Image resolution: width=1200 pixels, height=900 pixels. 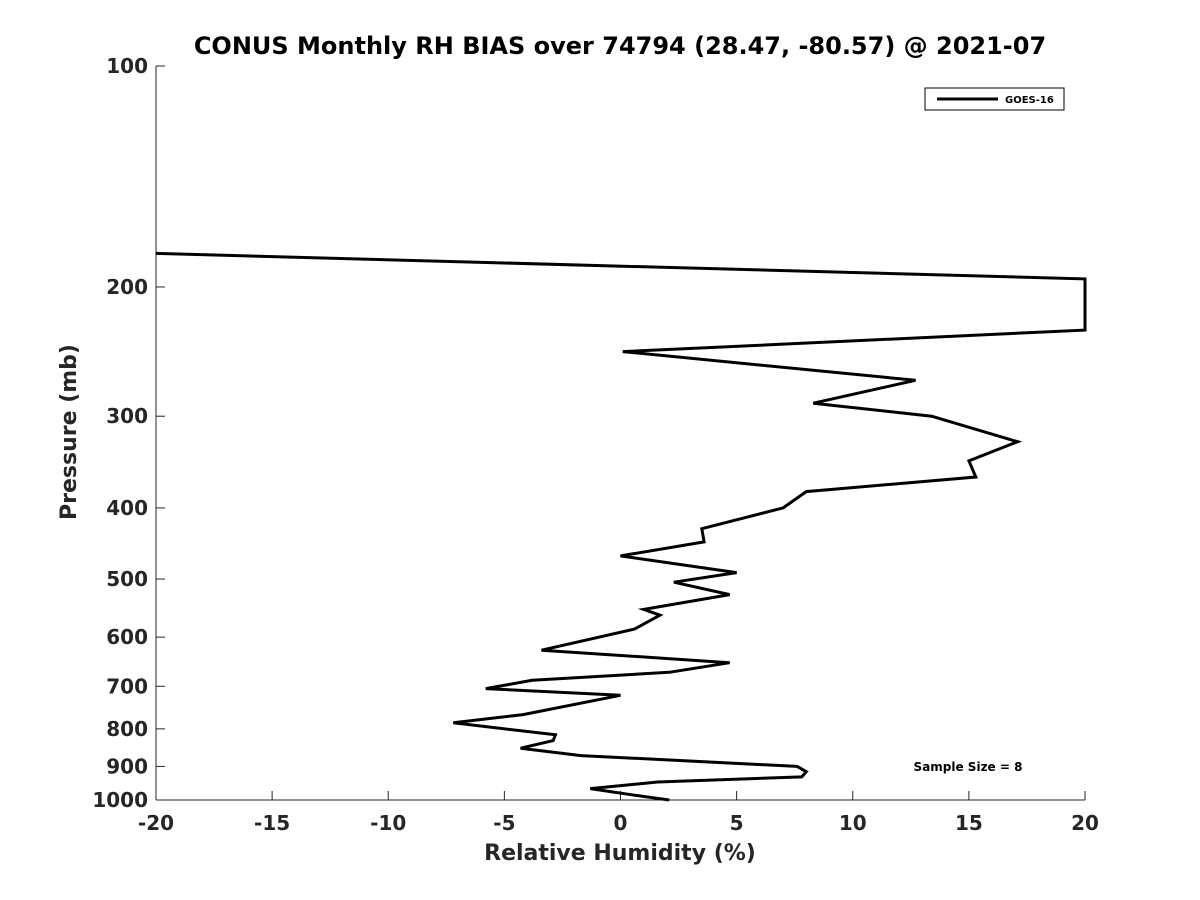 What do you see at coordinates (127, 686) in the screenshot?
I see `y-tick-label: 700` at bounding box center [127, 686].